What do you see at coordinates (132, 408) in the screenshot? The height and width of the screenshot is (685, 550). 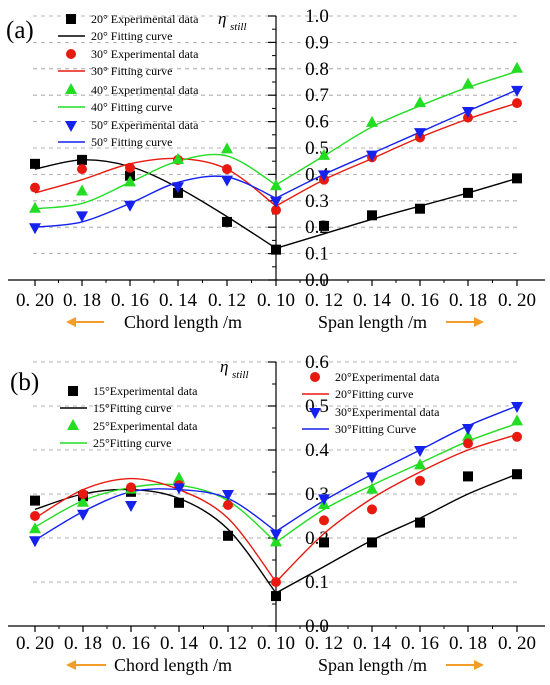 I see `legend-fit-label: 15°Fitting curve` at bounding box center [132, 408].